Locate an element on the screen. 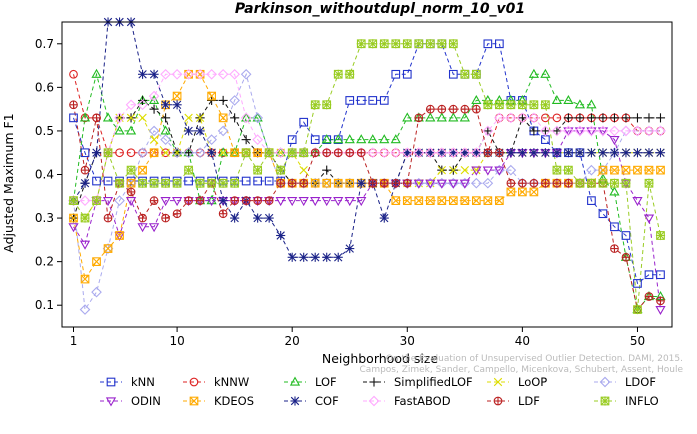  legend-item-cof: COF is located at coordinates (311, 401).